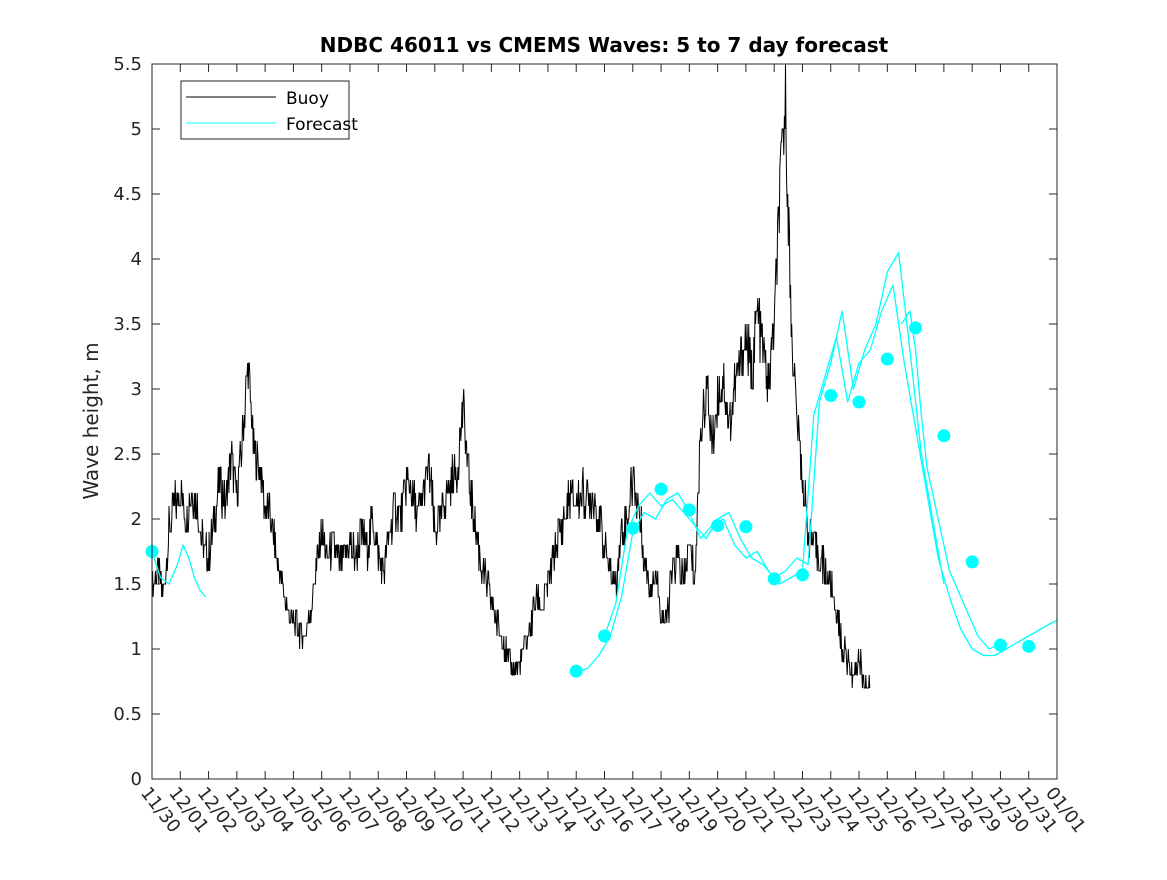 Image resolution: width=1167 pixels, height=880 pixels. What do you see at coordinates (136, 129) in the screenshot?
I see `y-tick-label: 5` at bounding box center [136, 129].